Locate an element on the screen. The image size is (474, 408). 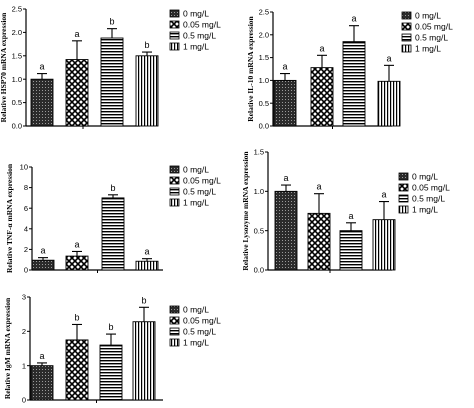
y-axis-label: Relative HSP70 mRNA expression is located at coordinates (4, 67).